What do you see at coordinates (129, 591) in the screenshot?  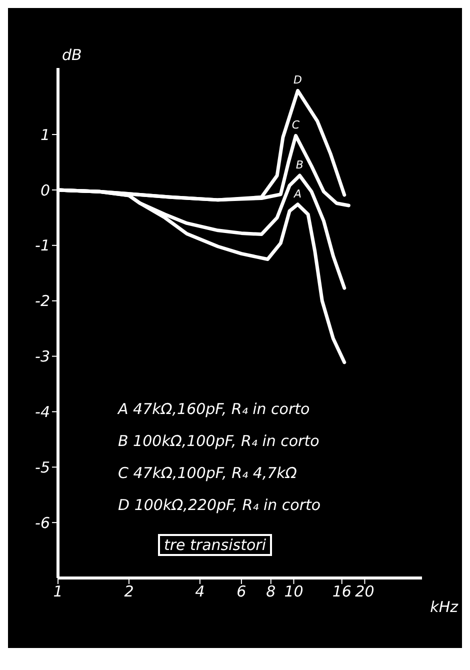 I see `x-tick-label: 2` at bounding box center [129, 591].